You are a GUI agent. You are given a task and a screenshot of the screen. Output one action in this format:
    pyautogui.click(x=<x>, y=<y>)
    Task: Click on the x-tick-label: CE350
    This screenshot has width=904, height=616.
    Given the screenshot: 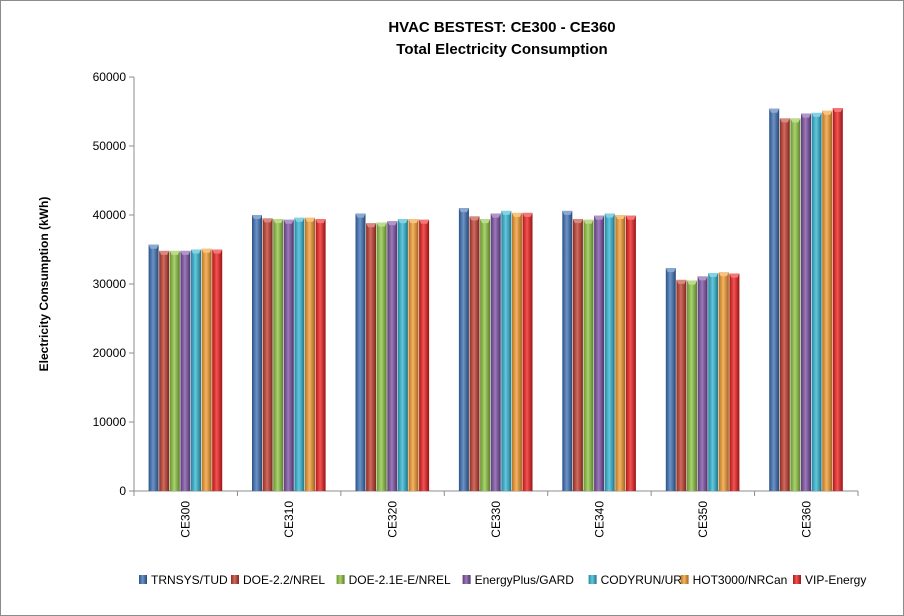 What is the action you would take?
    pyautogui.click(x=703, y=519)
    